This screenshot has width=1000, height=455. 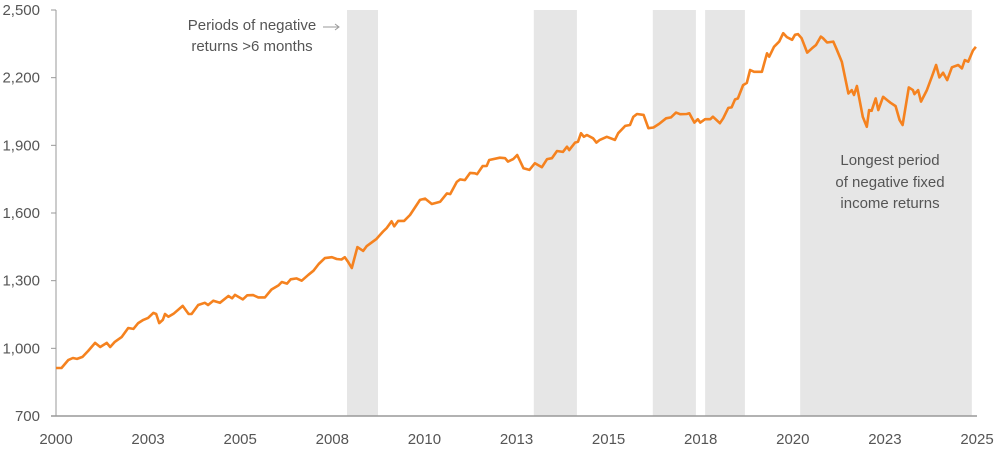 I want to click on x-tick-label: 2025, so click(x=976, y=439).